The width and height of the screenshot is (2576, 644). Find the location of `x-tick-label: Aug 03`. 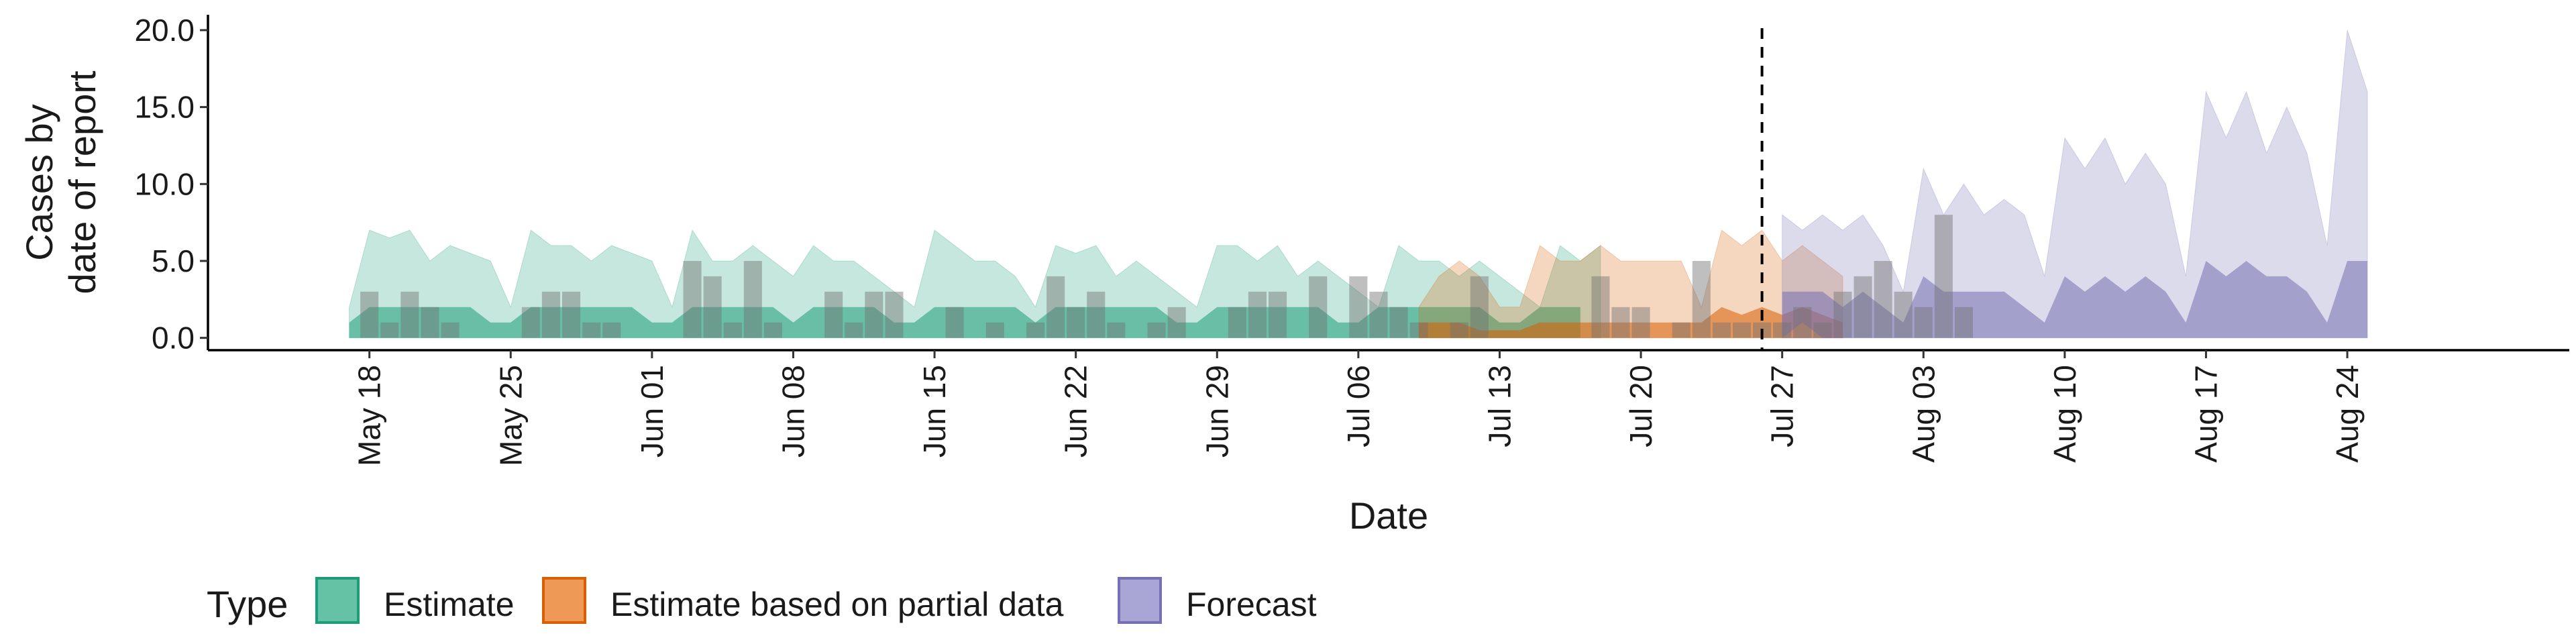

x-tick-label: Aug 03 is located at coordinates (1923, 414).